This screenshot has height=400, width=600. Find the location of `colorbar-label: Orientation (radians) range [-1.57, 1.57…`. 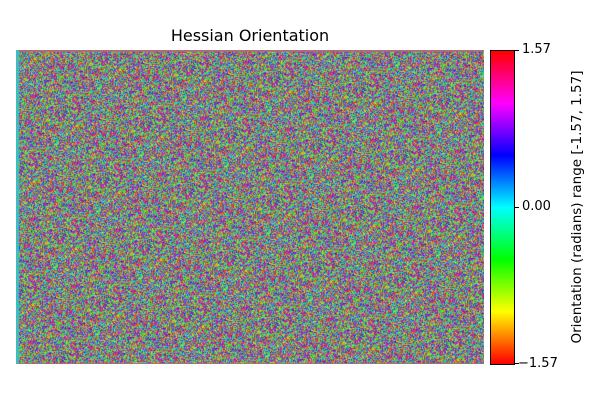

colorbar-label: Orientation (radians) range [-1.57, 1.57… is located at coordinates (577, 207).